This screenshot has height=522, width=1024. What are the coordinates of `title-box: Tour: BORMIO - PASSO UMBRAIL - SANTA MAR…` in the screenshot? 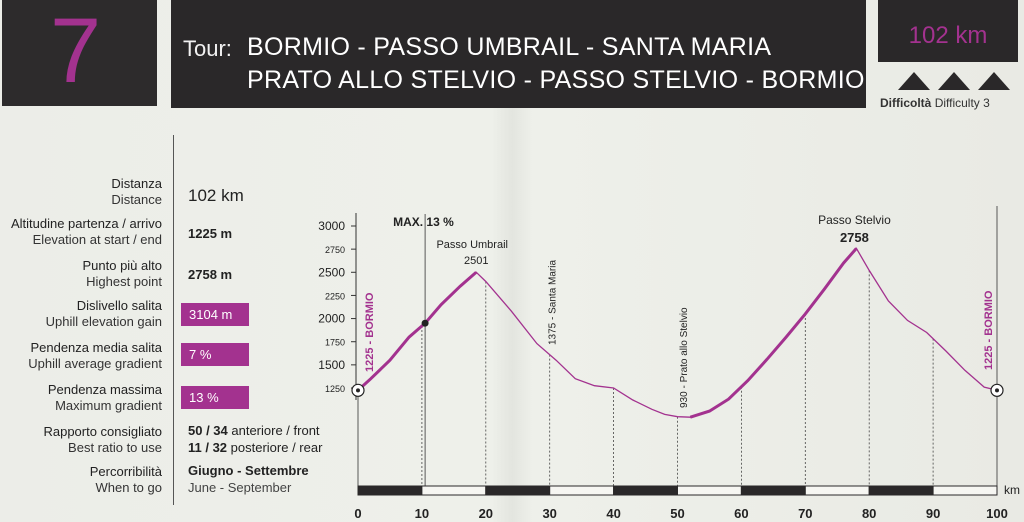 It's located at (518, 54).